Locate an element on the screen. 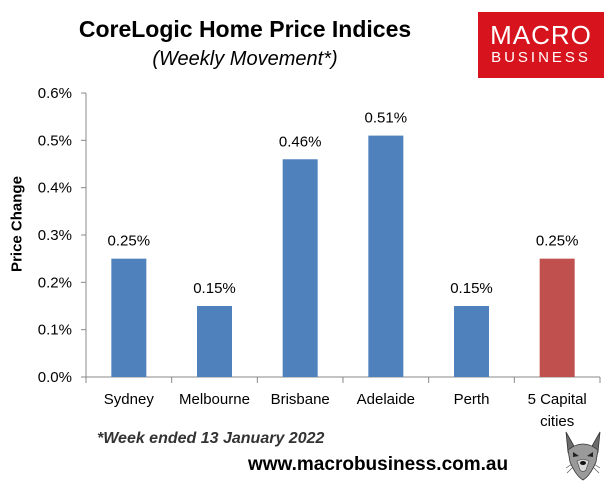  data-label: 0.46% is located at coordinates (300, 141).